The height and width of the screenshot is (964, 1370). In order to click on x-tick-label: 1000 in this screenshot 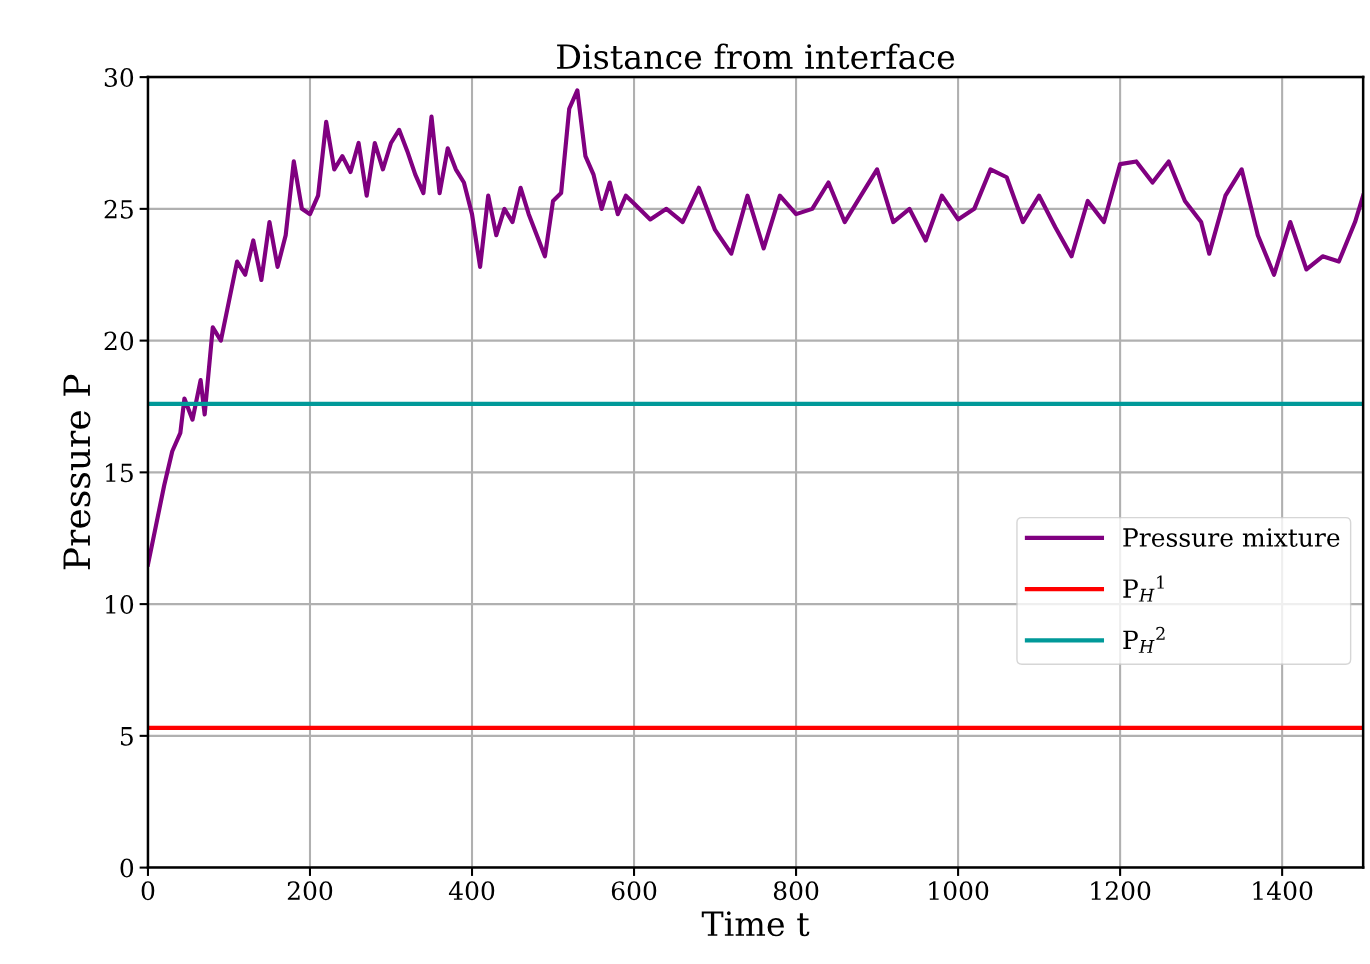, I will do `click(959, 891)`.